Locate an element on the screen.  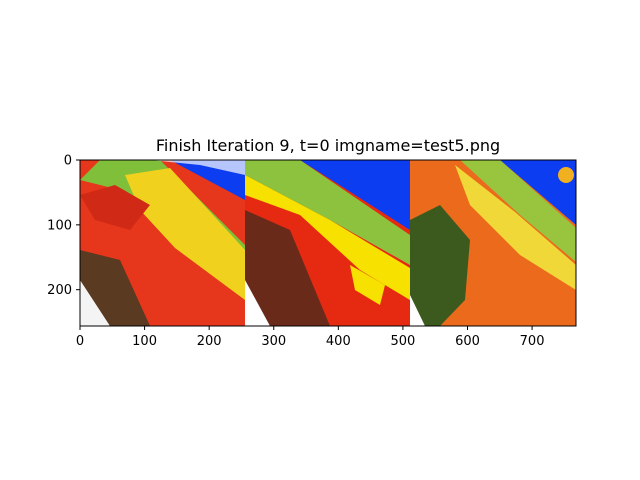
x-axis: 0 100 200 300 400 500 600 700 is located at coordinates (310, 337).